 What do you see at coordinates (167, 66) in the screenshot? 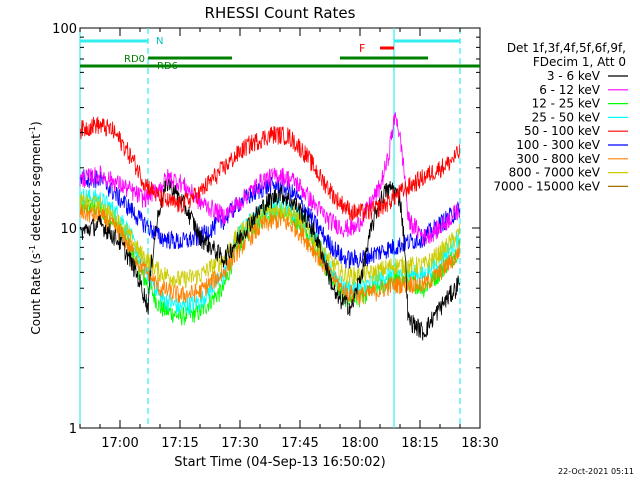
I see `rd6-label: RD6` at bounding box center [167, 66].